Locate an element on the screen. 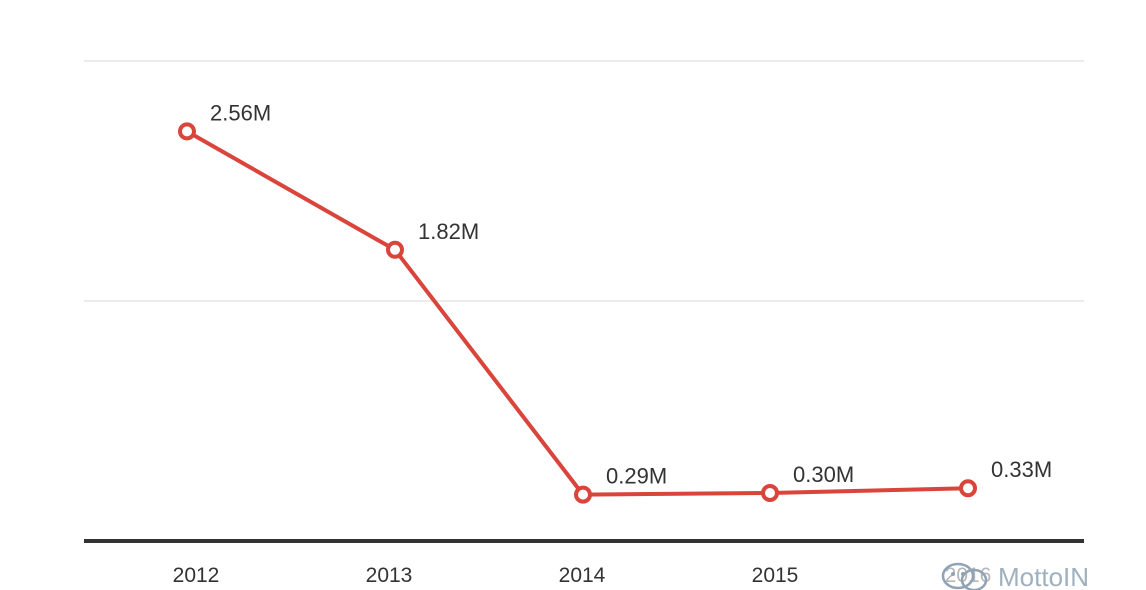  data-label-2013: 1.82M is located at coordinates (448, 231).